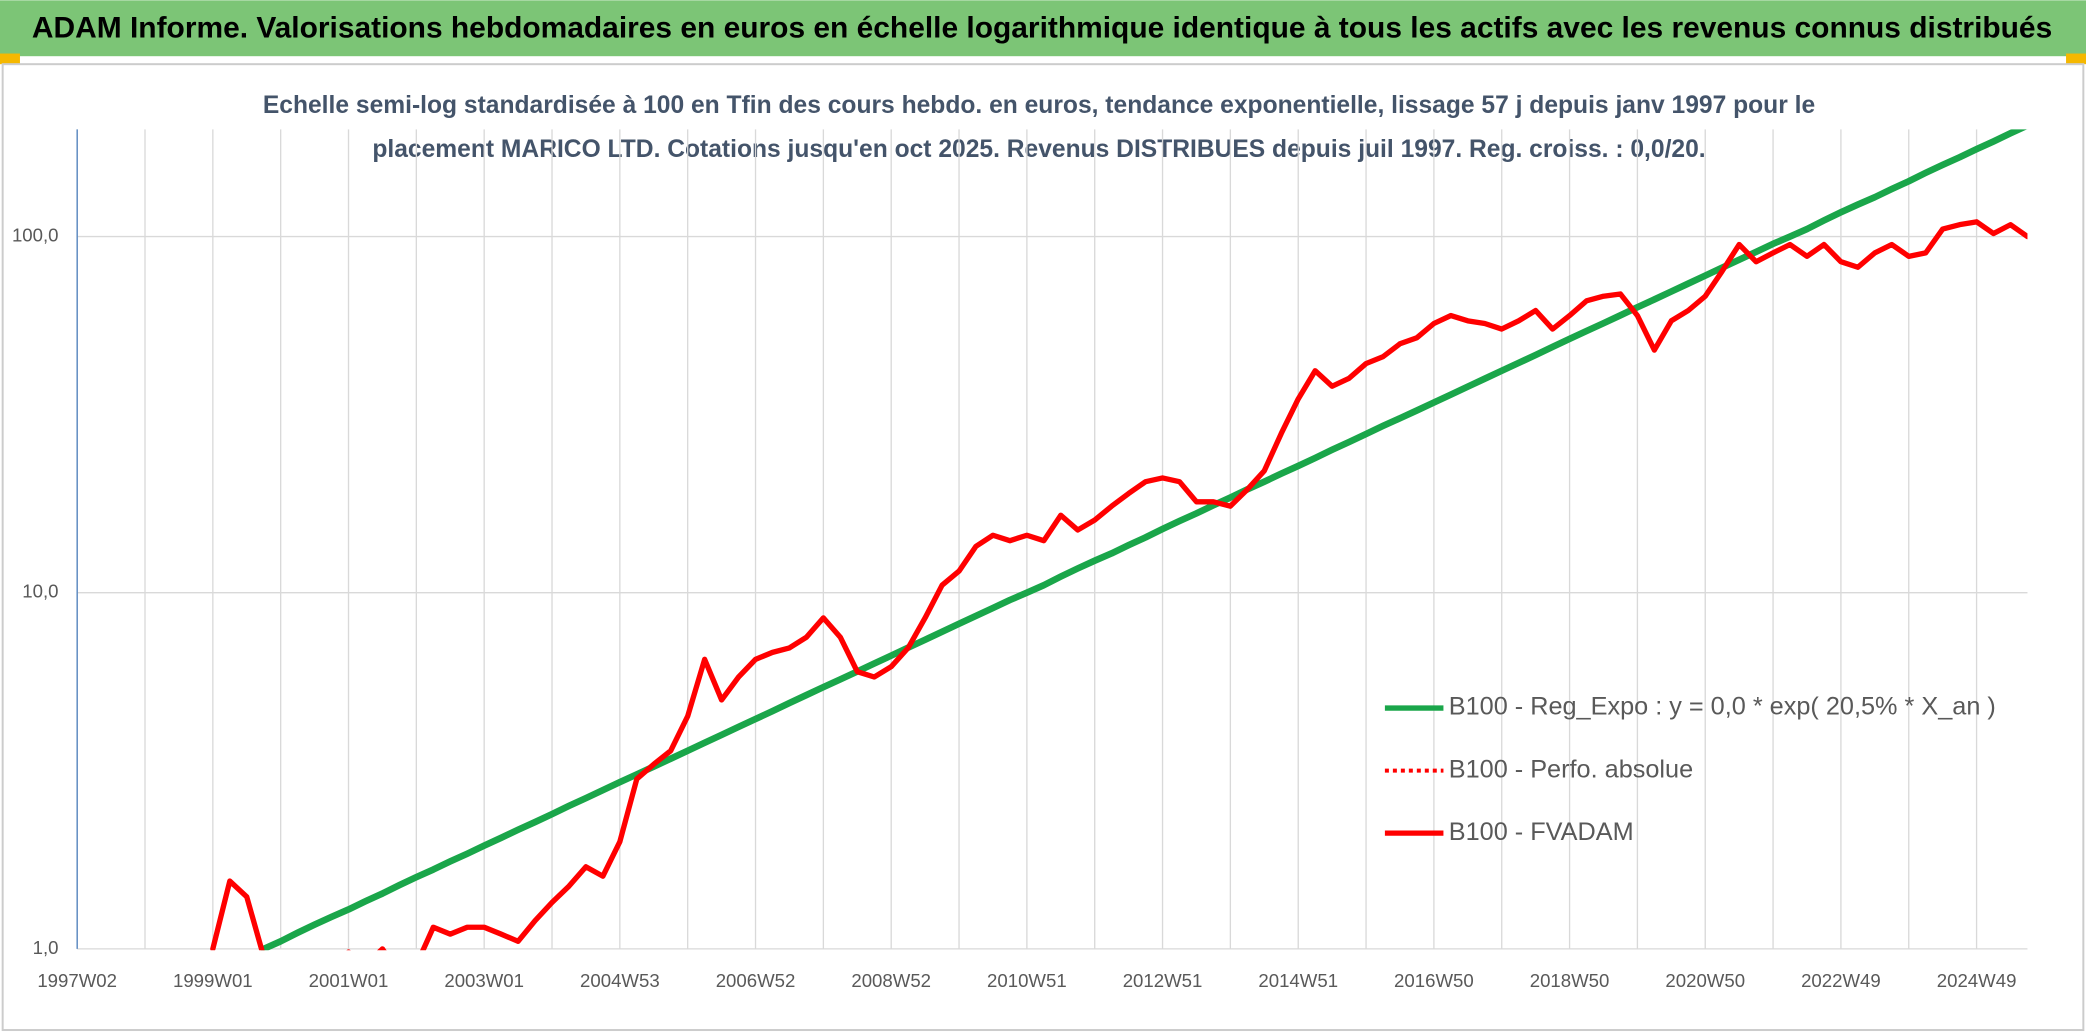  I want to click on x-tick-label: 2003W01, so click(484, 980).